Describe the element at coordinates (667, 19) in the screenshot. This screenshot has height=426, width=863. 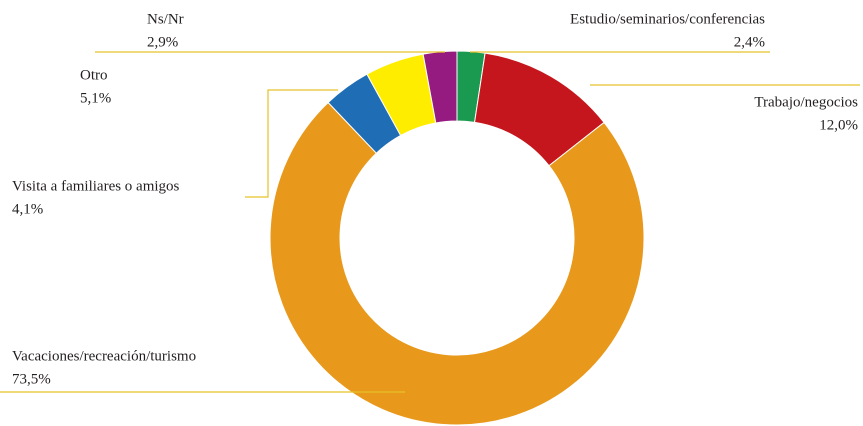
I see `slice-label: Estudio/seminarios/conferencias` at that location.